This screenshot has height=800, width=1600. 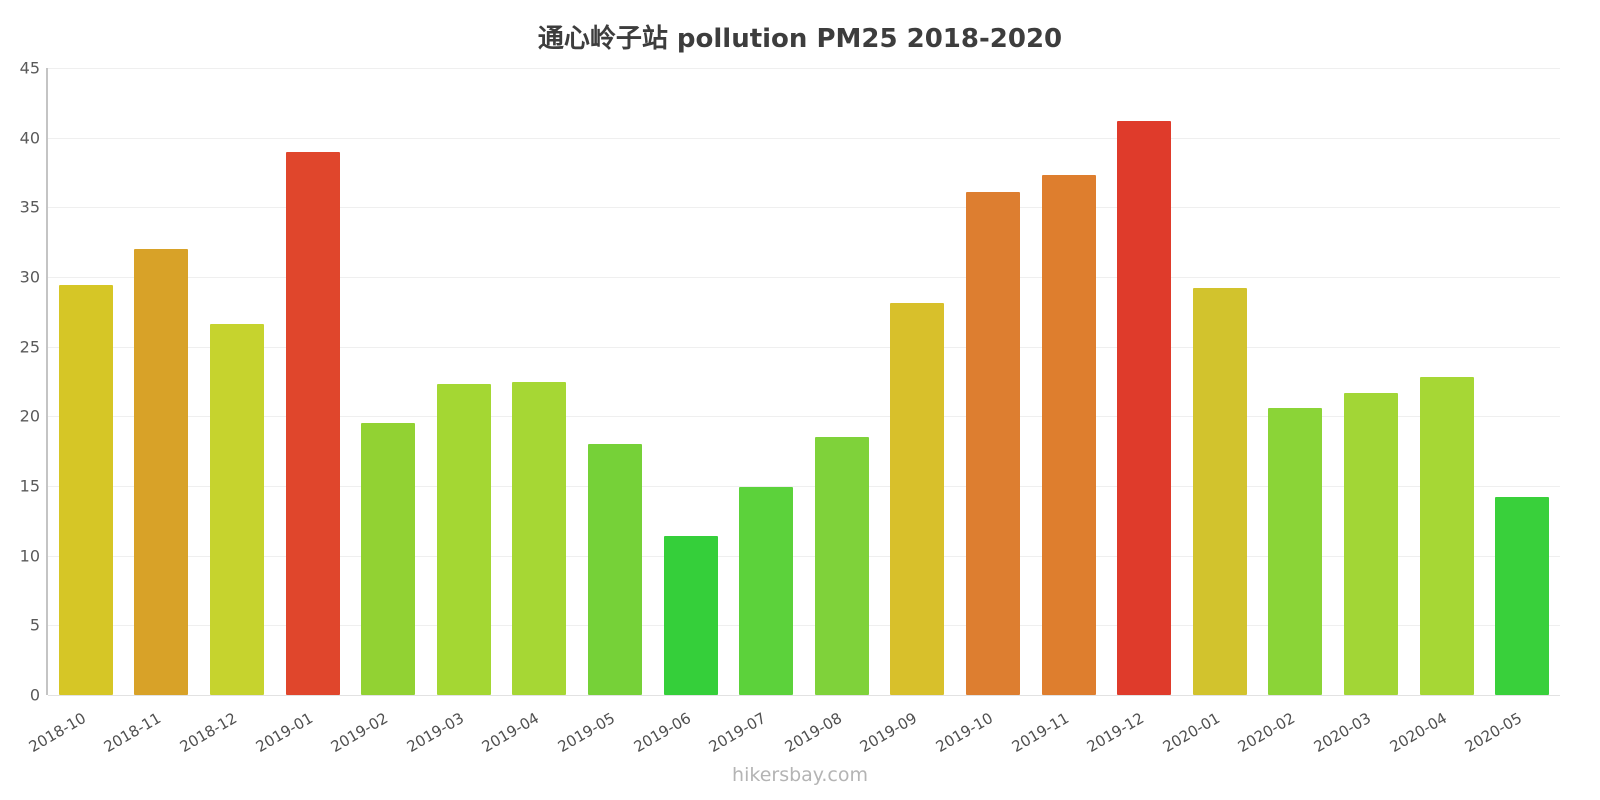 What do you see at coordinates (29, 486) in the screenshot?
I see `y-axis-tick-label: 15` at bounding box center [29, 486].